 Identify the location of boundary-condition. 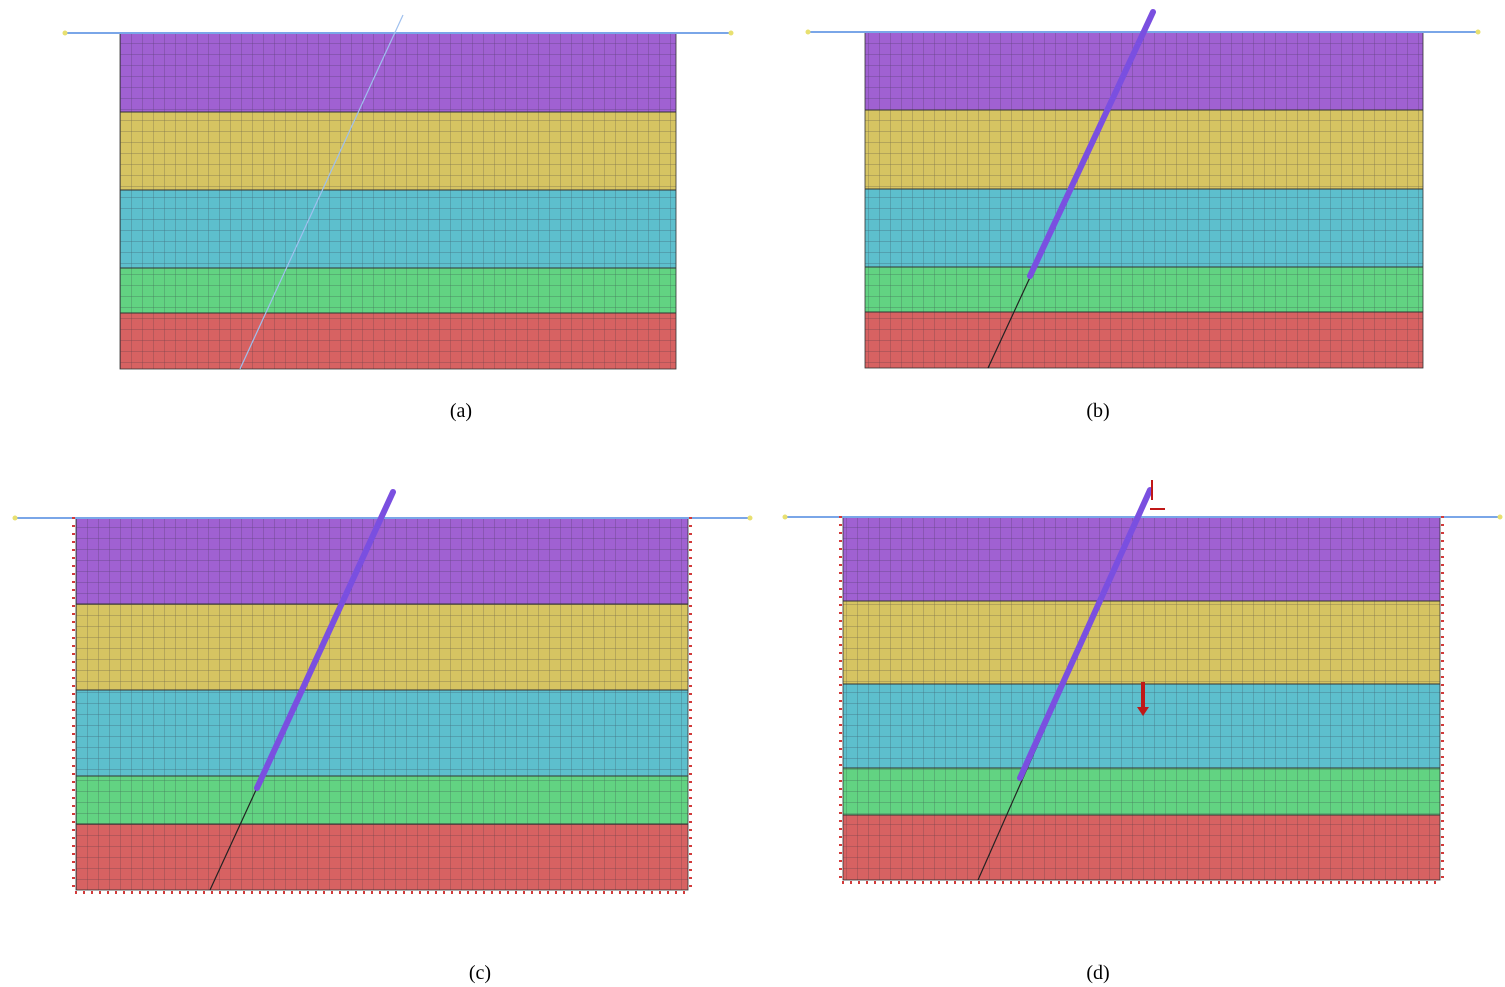
(1141, 700).